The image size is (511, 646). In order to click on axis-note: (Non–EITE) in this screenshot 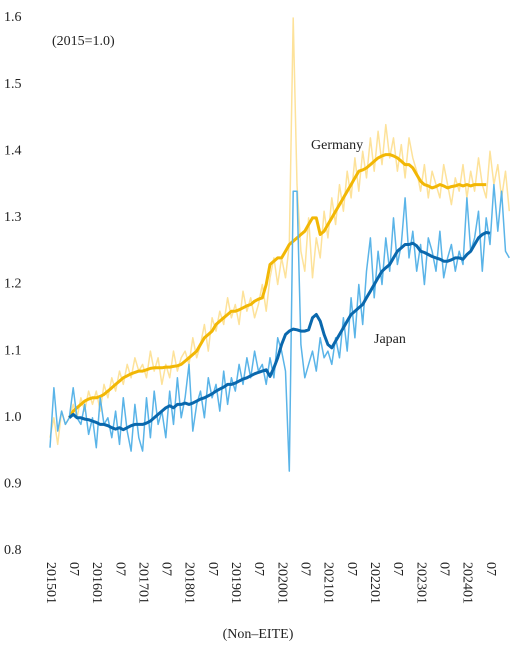, I will do `click(258, 634)`.